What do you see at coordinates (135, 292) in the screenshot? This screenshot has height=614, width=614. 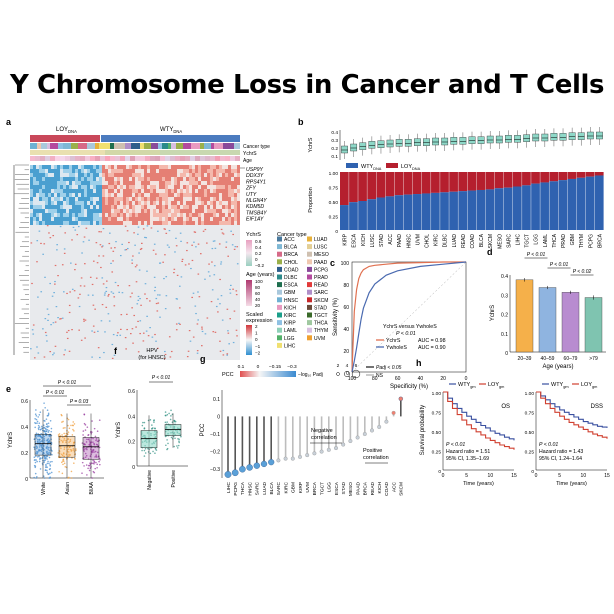 I see `heatmap-lower-background` at bounding box center [135, 292].